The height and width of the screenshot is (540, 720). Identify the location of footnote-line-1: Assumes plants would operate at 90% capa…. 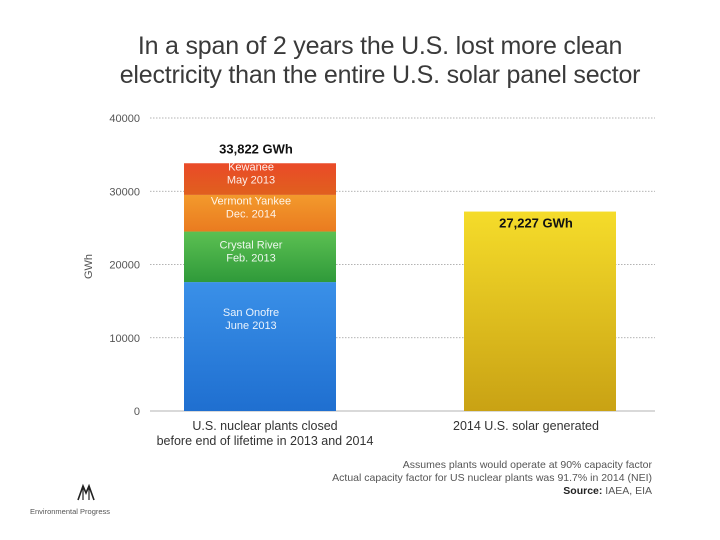
(527, 465).